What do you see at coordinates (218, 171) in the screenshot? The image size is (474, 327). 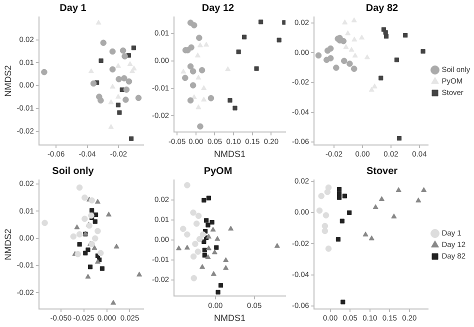 I see `chart-title: PyOM` at bounding box center [218, 171].